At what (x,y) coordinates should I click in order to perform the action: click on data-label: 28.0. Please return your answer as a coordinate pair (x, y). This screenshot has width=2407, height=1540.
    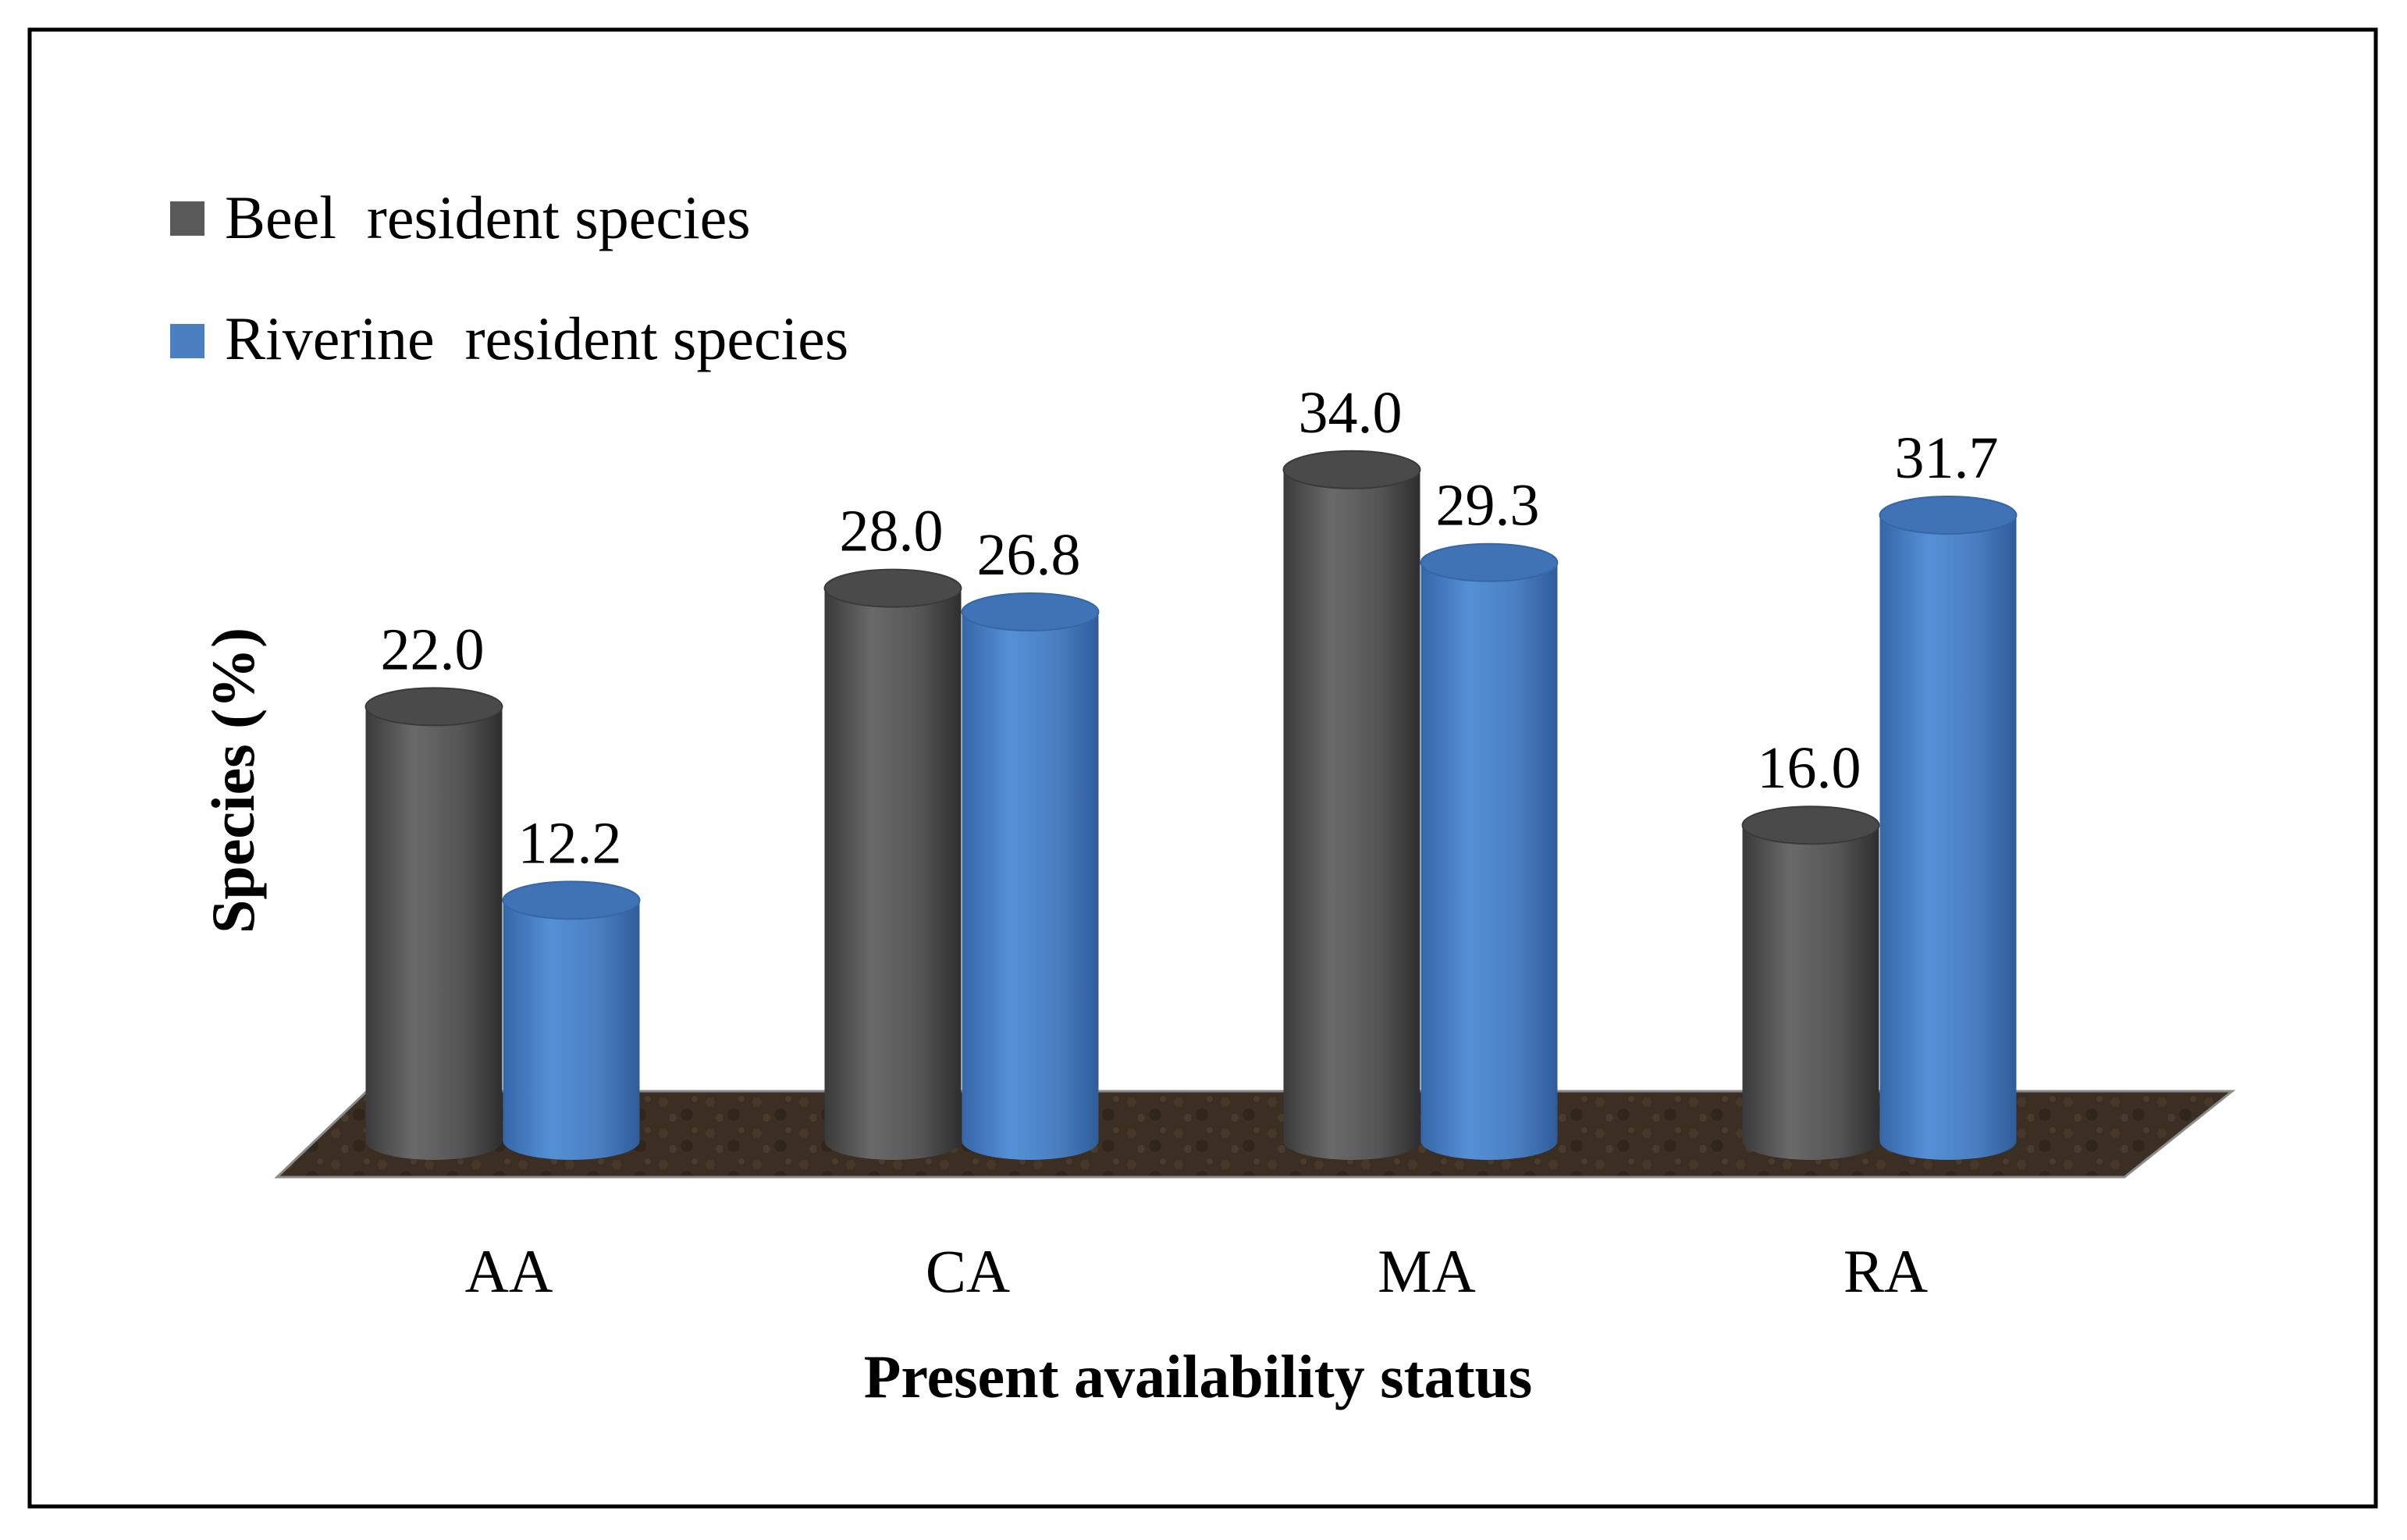
    Looking at the image, I should click on (892, 531).